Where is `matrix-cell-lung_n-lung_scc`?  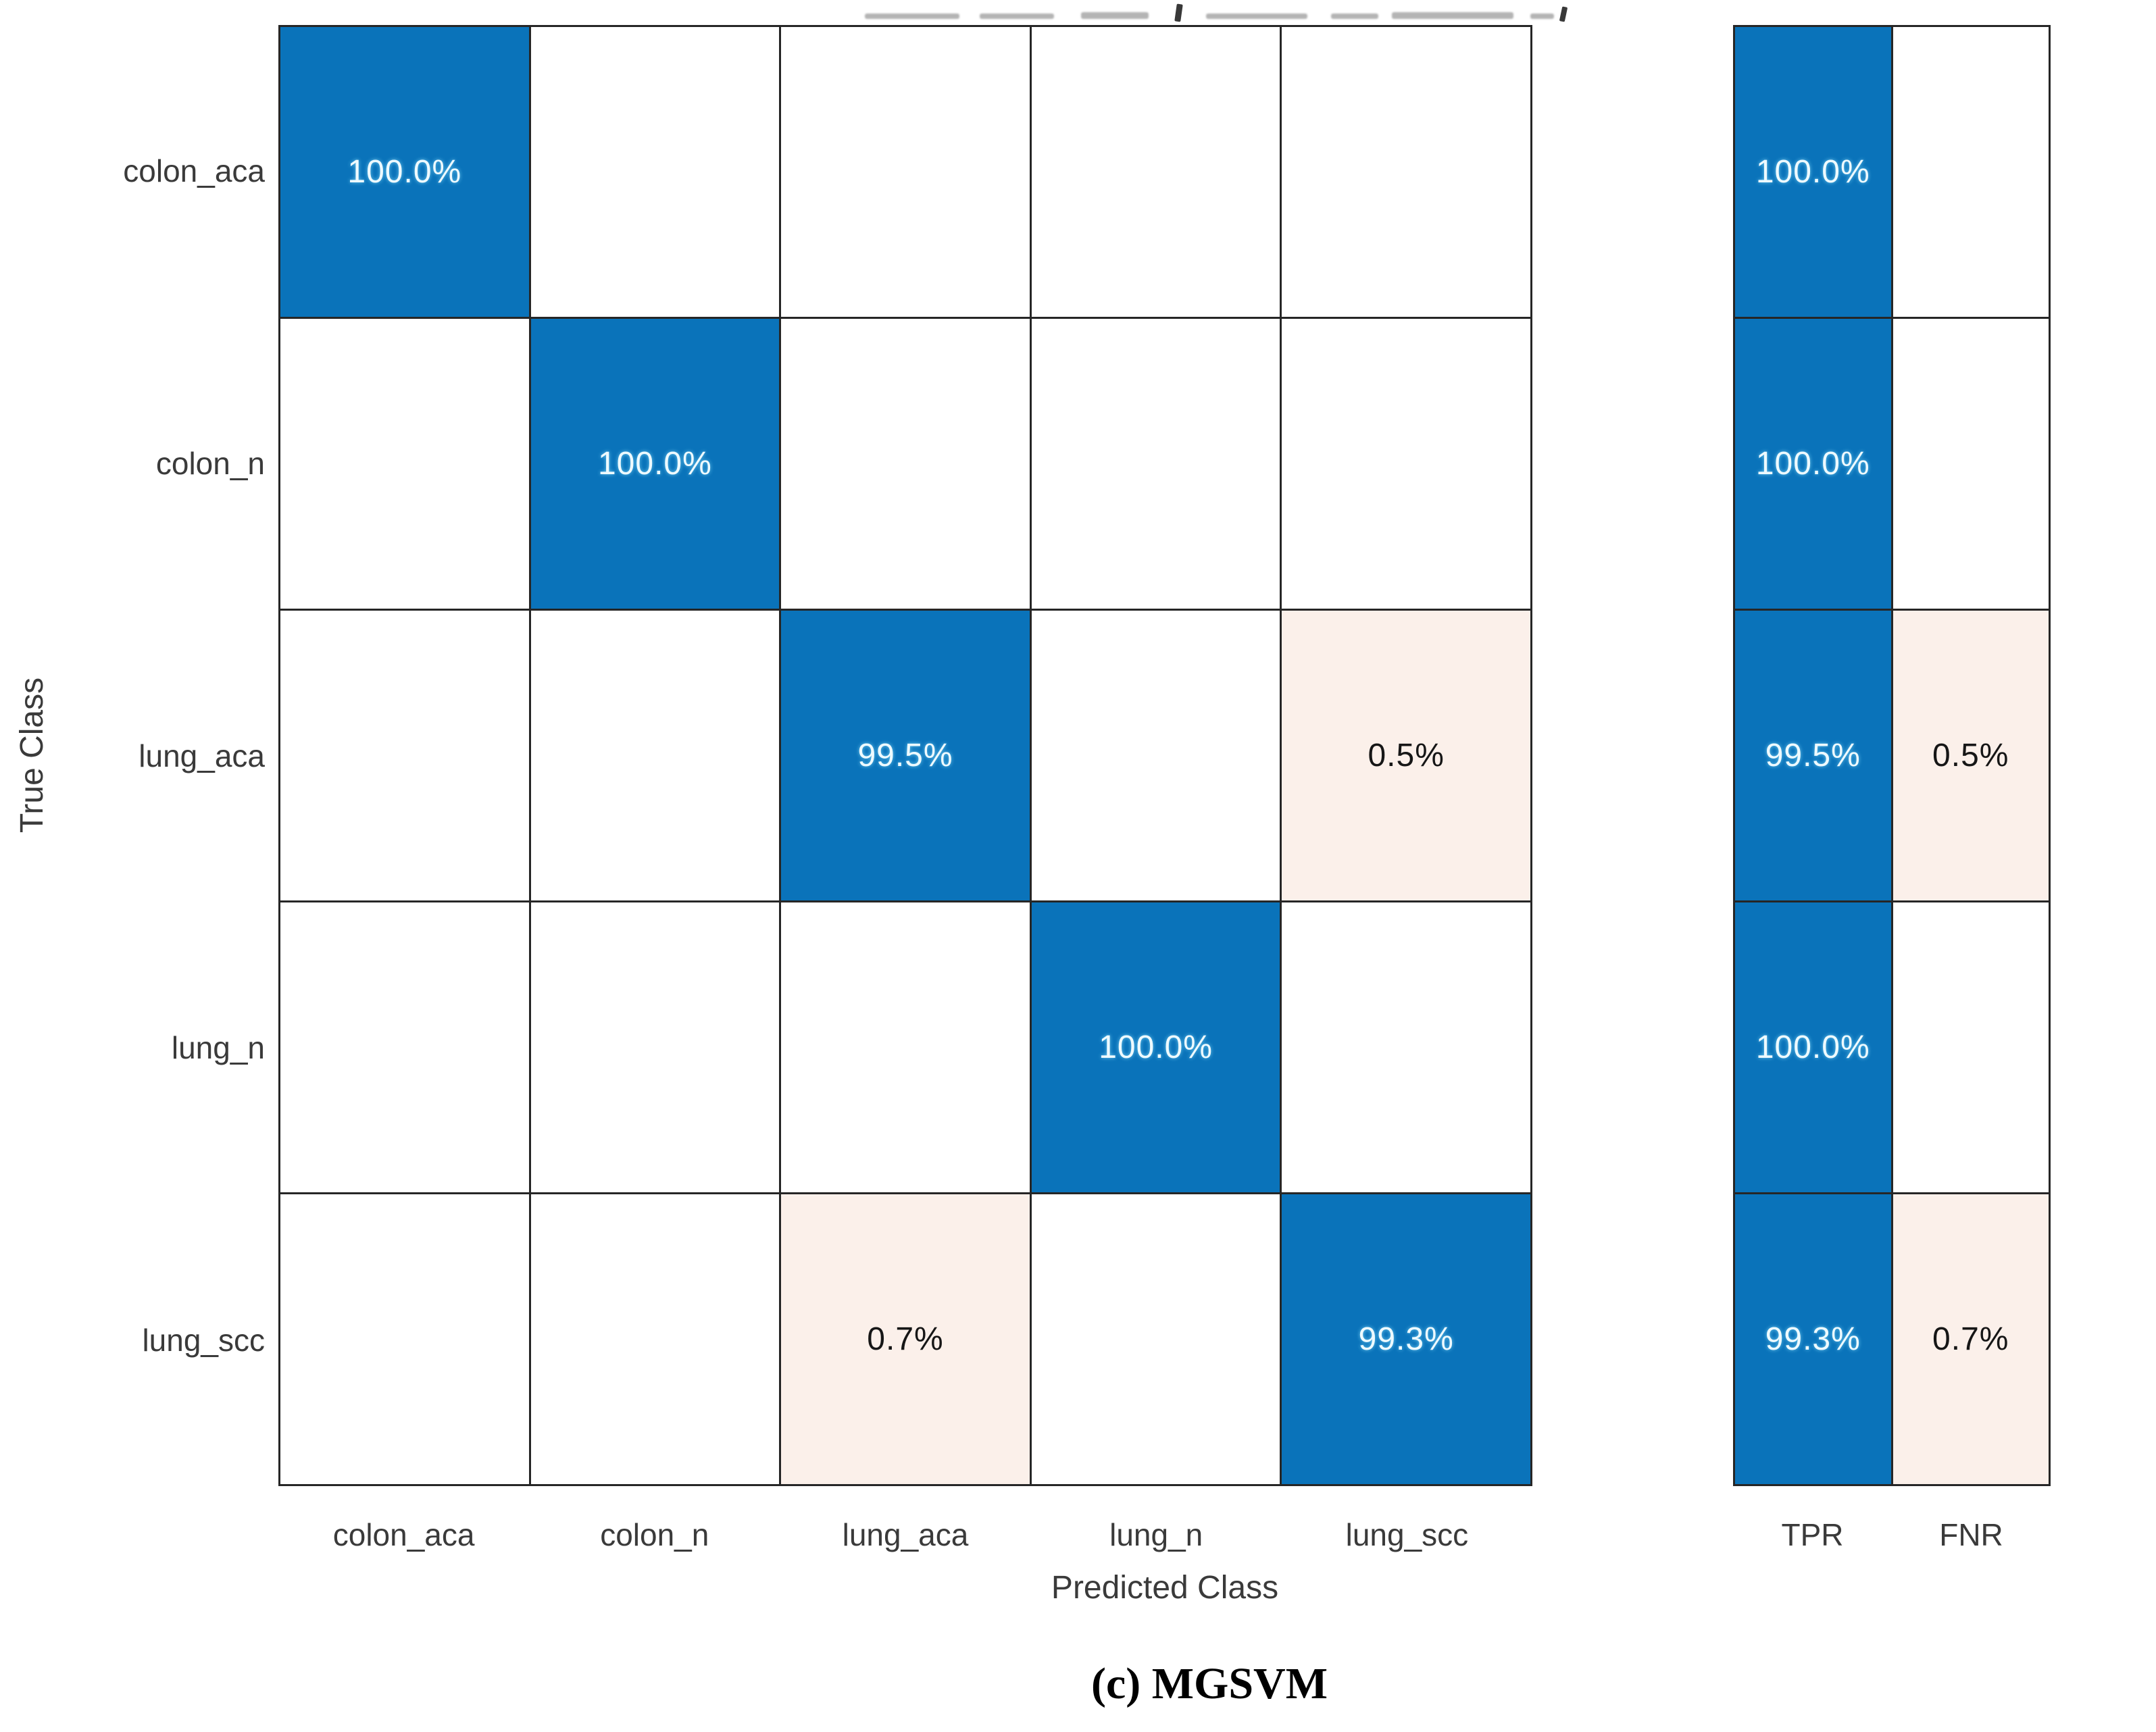 matrix-cell-lung_n-lung_scc is located at coordinates (1406, 1047).